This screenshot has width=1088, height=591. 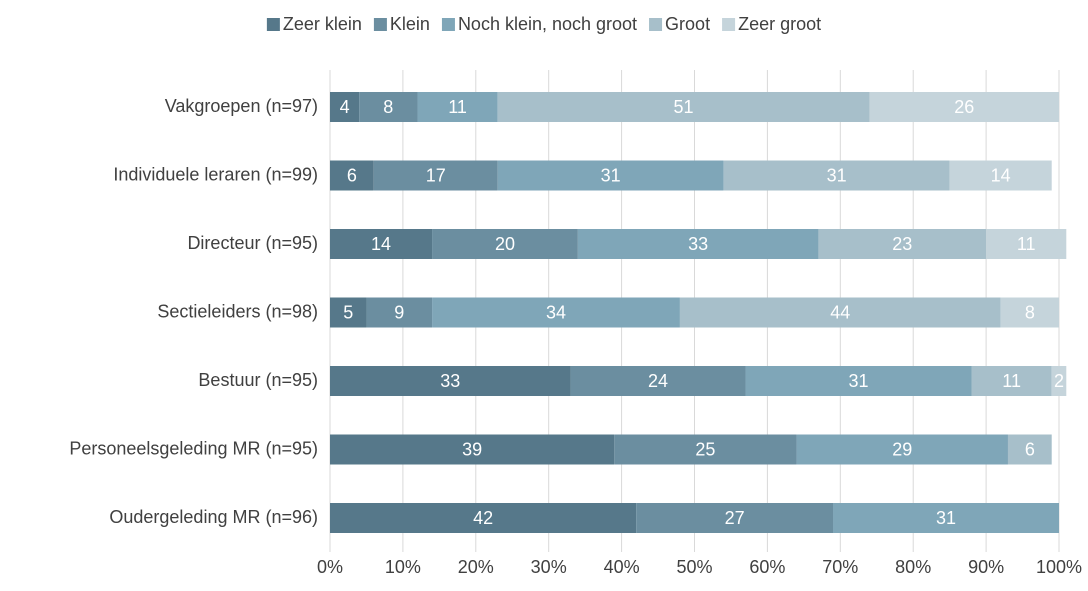 What do you see at coordinates (241, 106) in the screenshot?
I see `y-tick-label: Vakgroepen (n=97)` at bounding box center [241, 106].